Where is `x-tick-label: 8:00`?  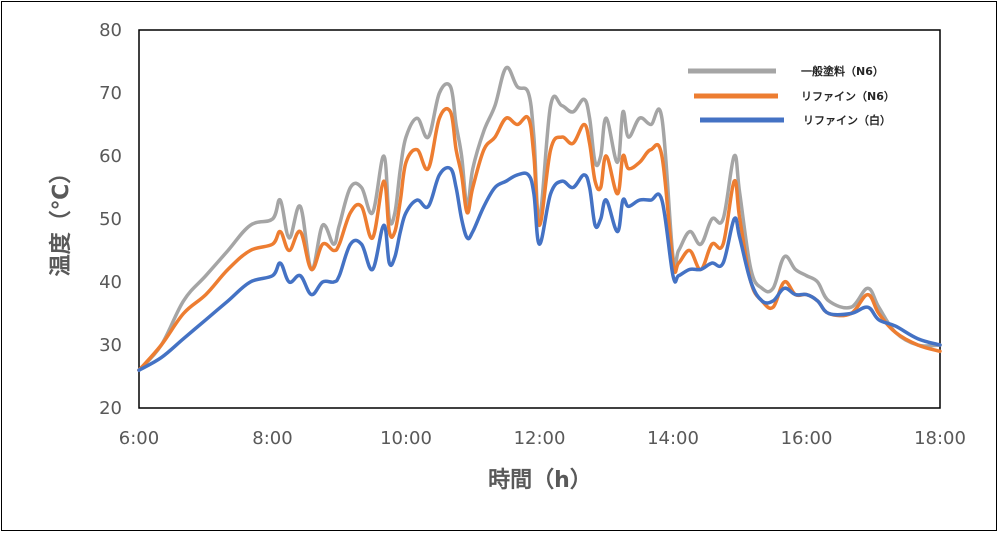 x-tick-label: 8:00 is located at coordinates (272, 438).